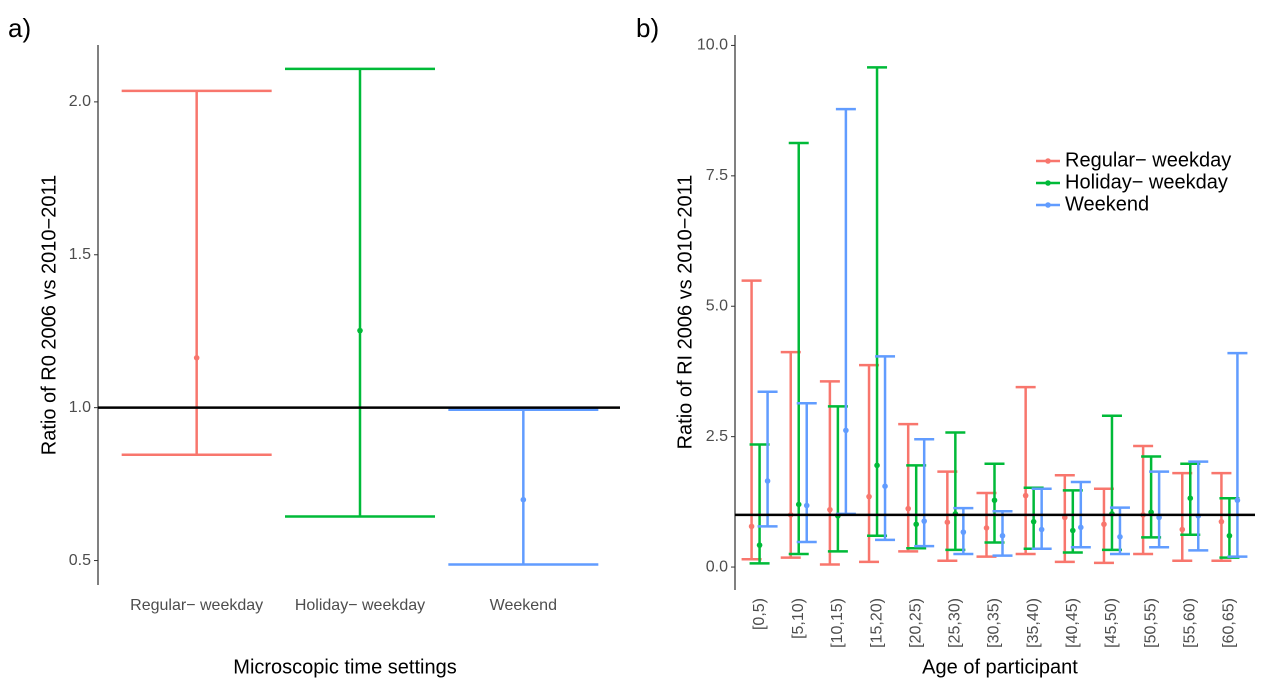  What do you see at coordinates (49, 315) in the screenshot?
I see `y-axis-title: Ratio of R0 2006 vs 2010−2011` at bounding box center [49, 315].